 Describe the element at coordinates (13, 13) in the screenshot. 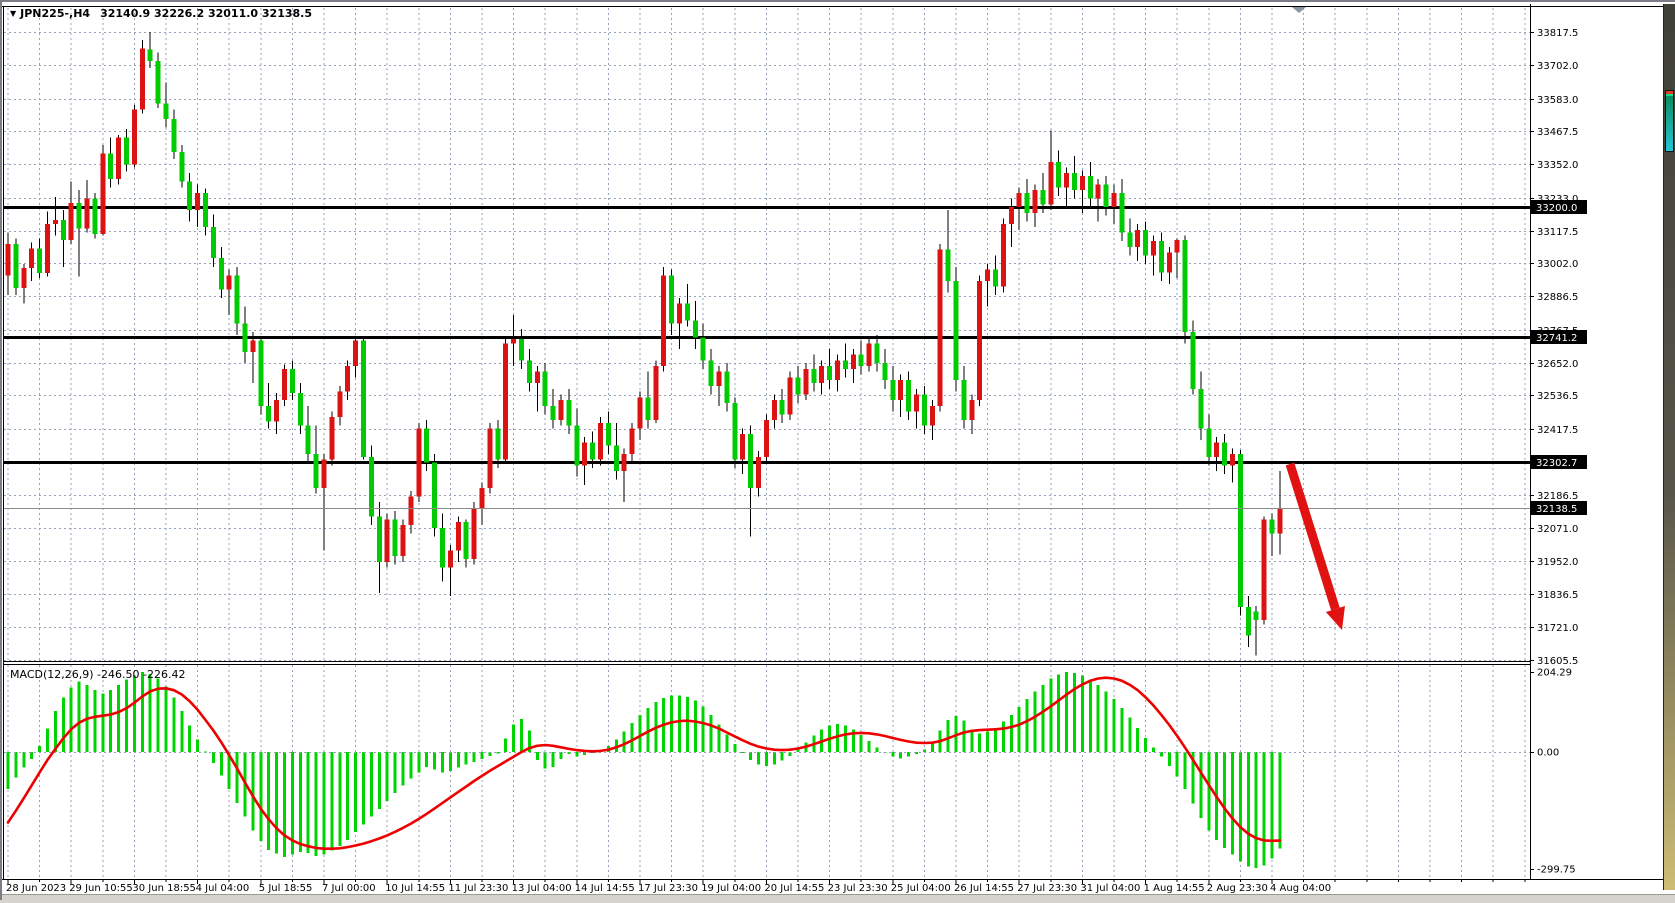

I see `symbol-dropdown-icon: ▼` at that location.